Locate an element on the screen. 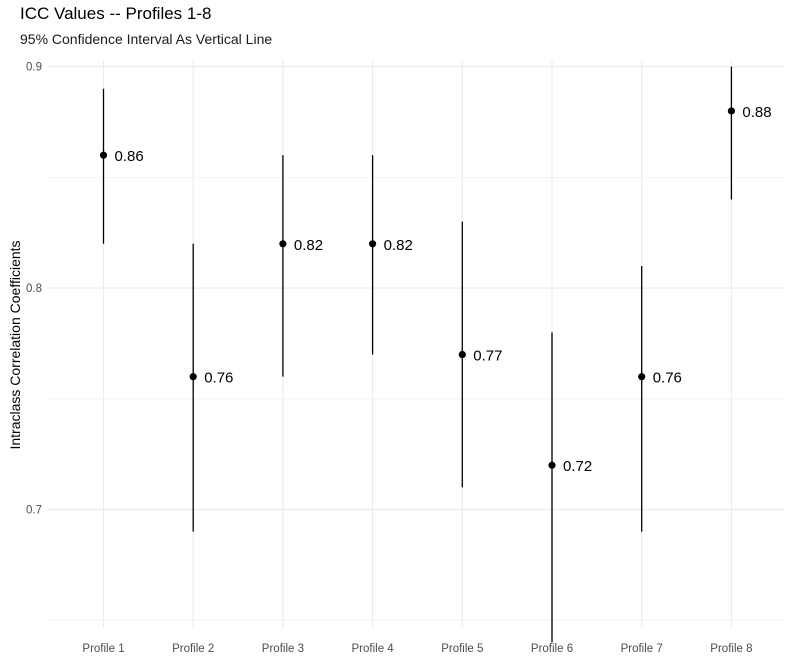  y-tick-label: 0.9 is located at coordinates (34, 68).